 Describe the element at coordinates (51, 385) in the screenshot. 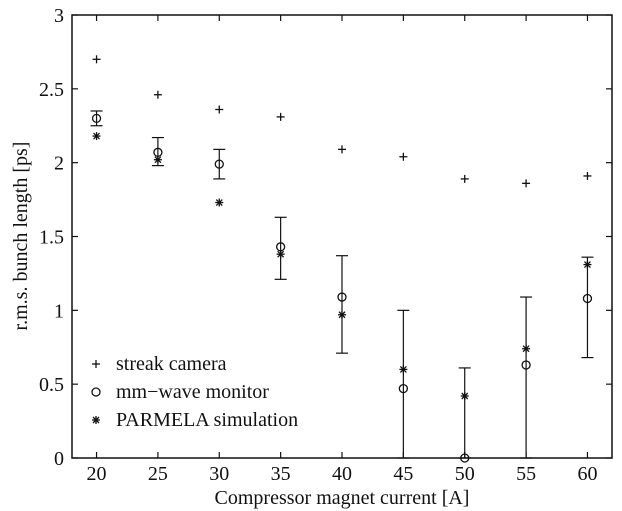

I see `y-tick-label: 0.5` at that location.